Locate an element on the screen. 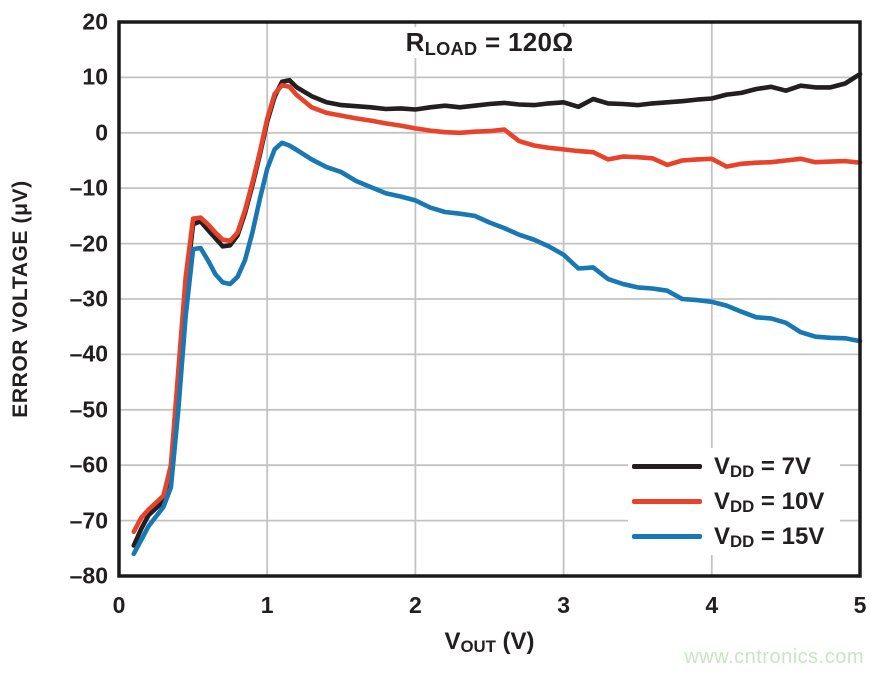 The height and width of the screenshot is (674, 884). chart-title: RLOAD = 120Ω is located at coordinates (489, 43).